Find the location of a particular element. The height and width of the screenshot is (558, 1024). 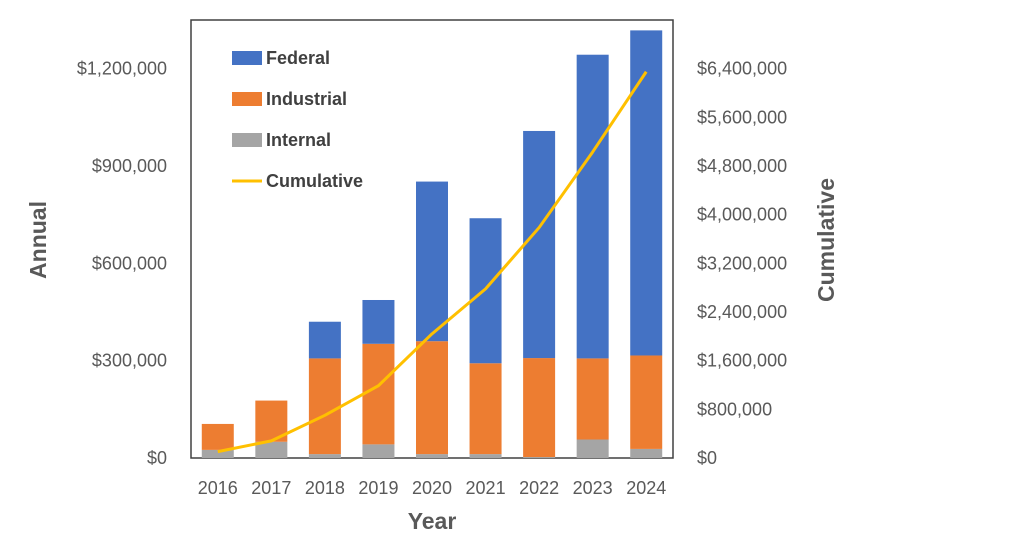

bar-federal-2024 is located at coordinates (646, 193).